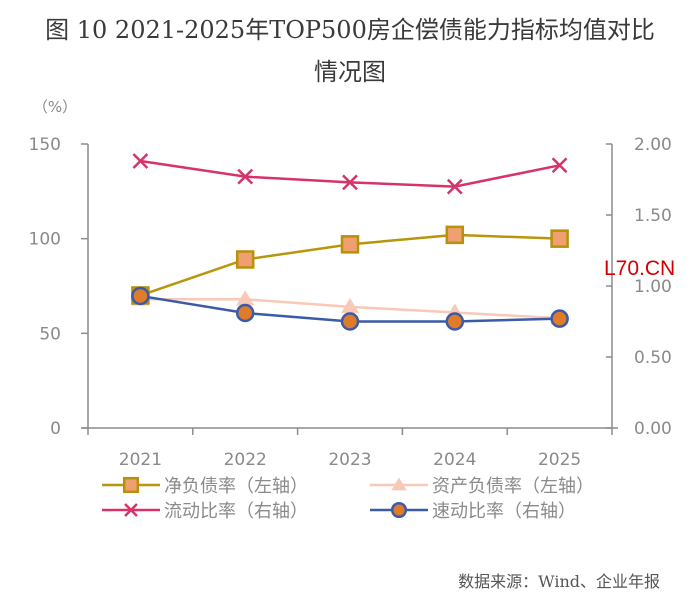  I want to click on x-axis-tick-label: 2023, so click(349, 460).